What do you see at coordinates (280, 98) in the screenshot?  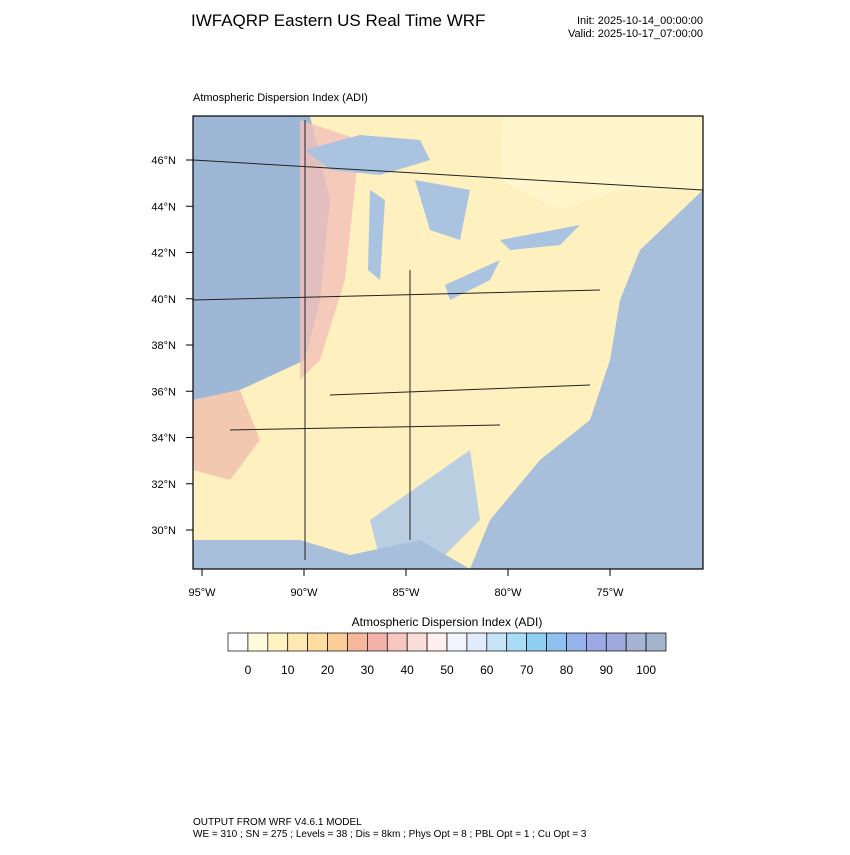 I see `map-label: Atmospheric Dispersion Index (ADI)` at bounding box center [280, 98].